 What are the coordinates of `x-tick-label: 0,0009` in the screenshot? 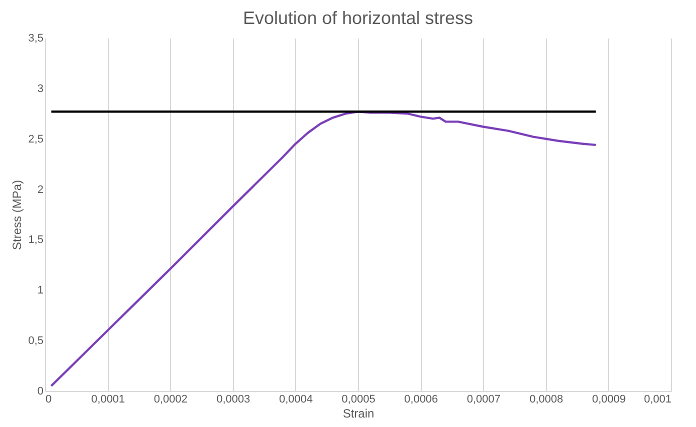 It's located at (609, 400).